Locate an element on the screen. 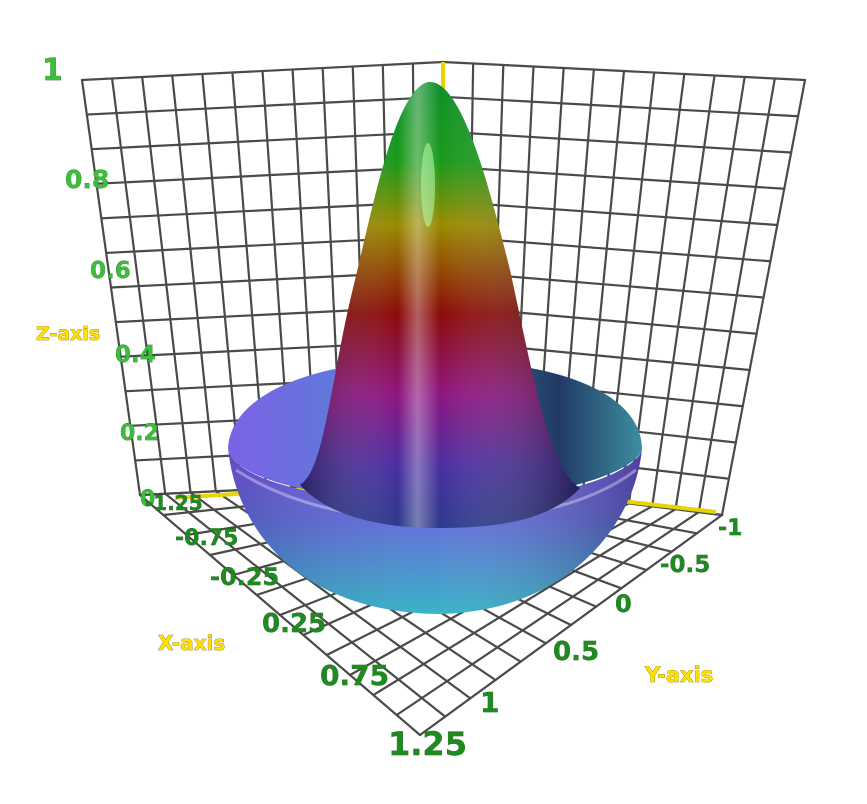  z-axis-title: Z-axis is located at coordinates (68, 334).